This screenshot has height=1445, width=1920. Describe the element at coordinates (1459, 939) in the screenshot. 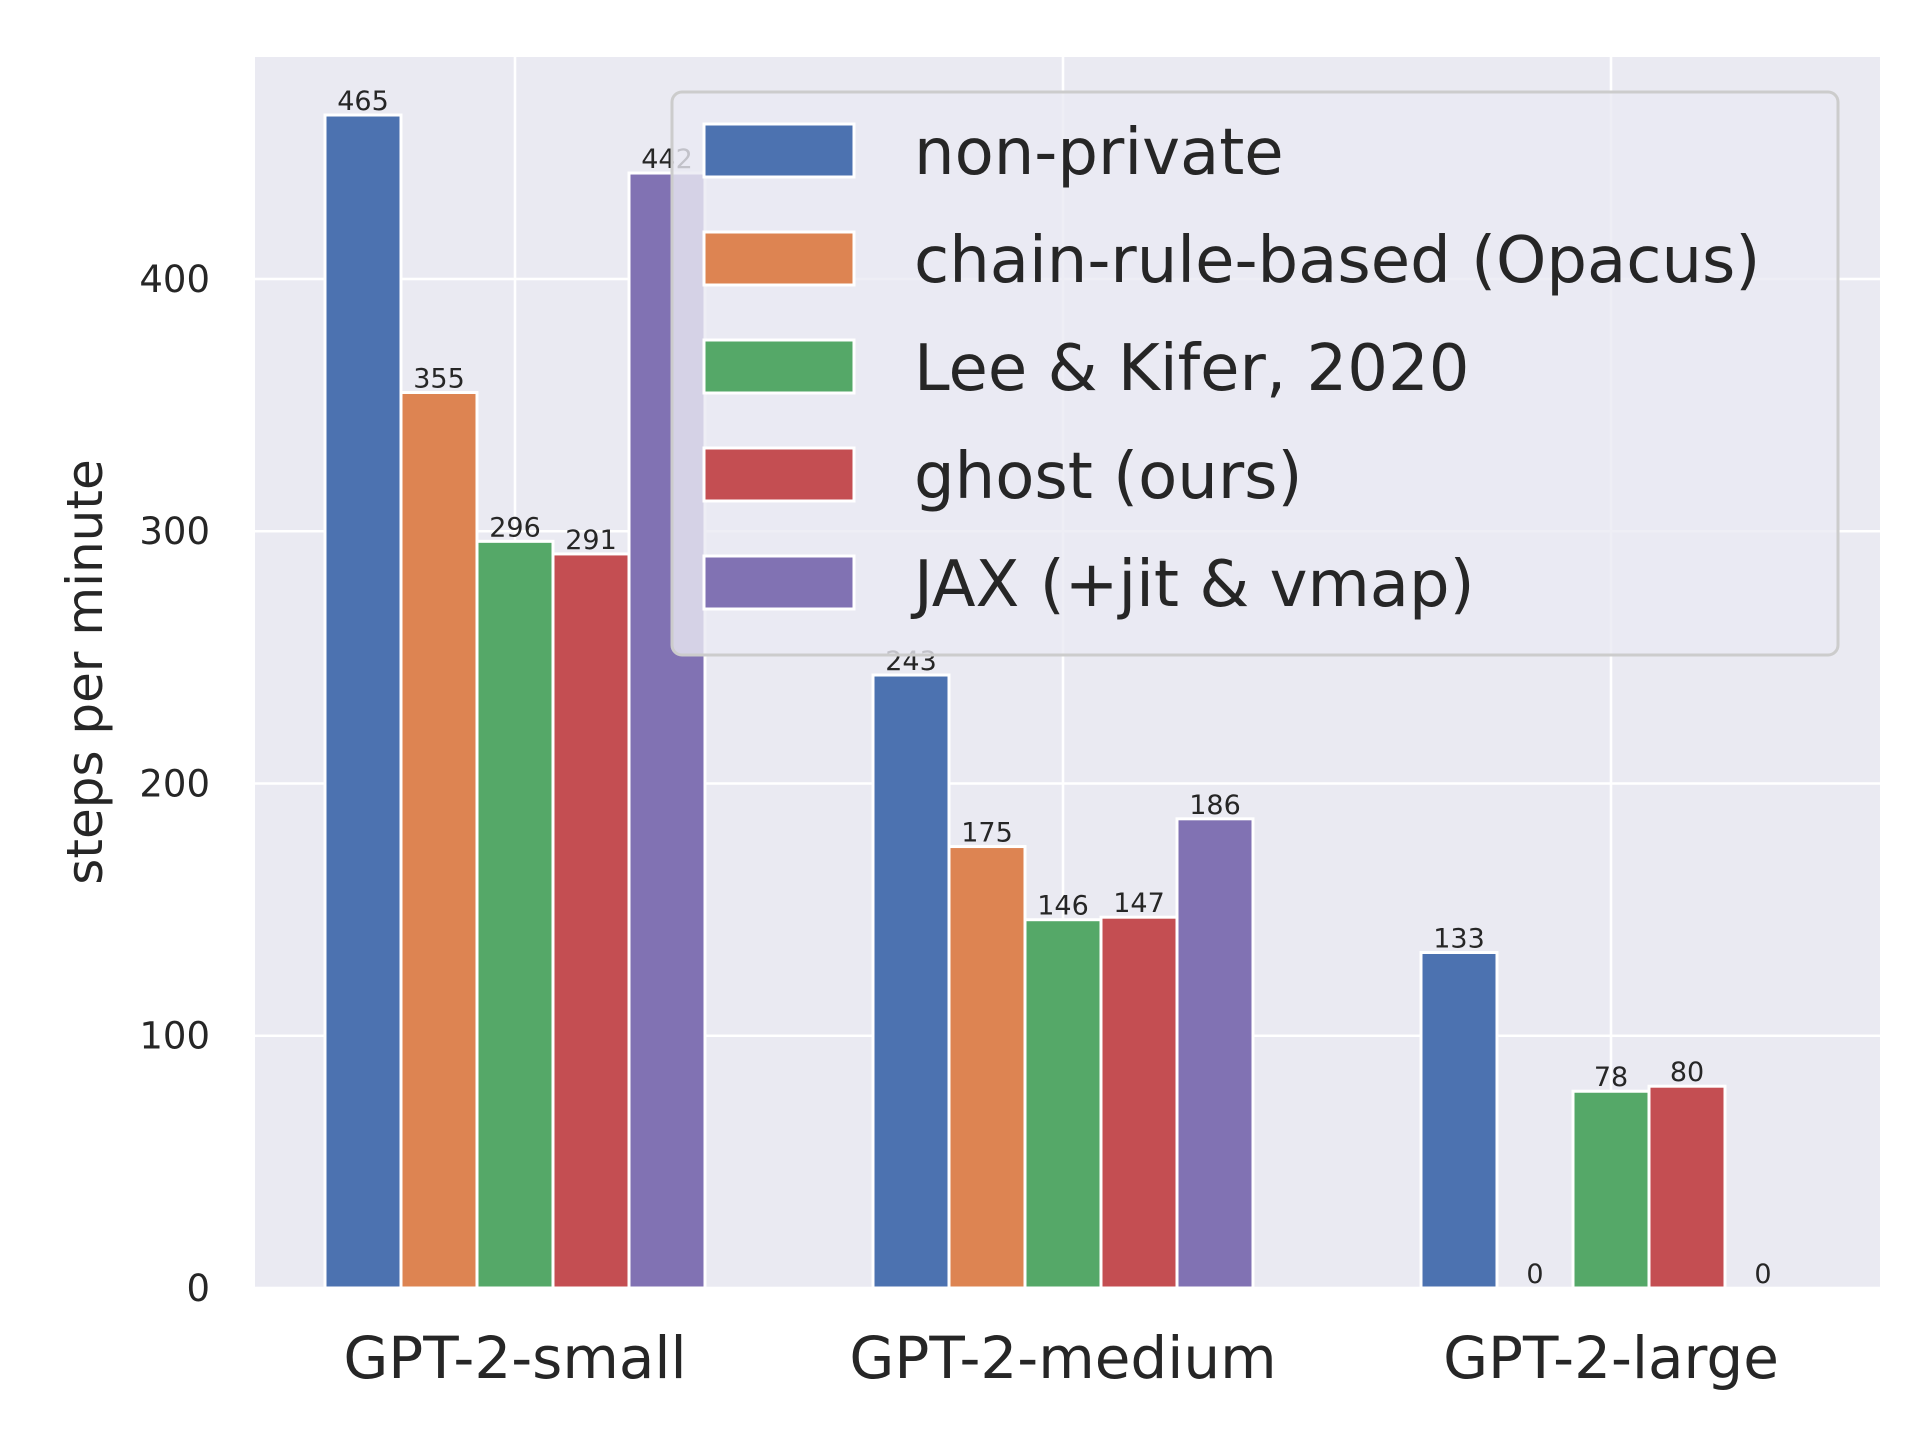

I see `bar-value-label: 133` at that location.